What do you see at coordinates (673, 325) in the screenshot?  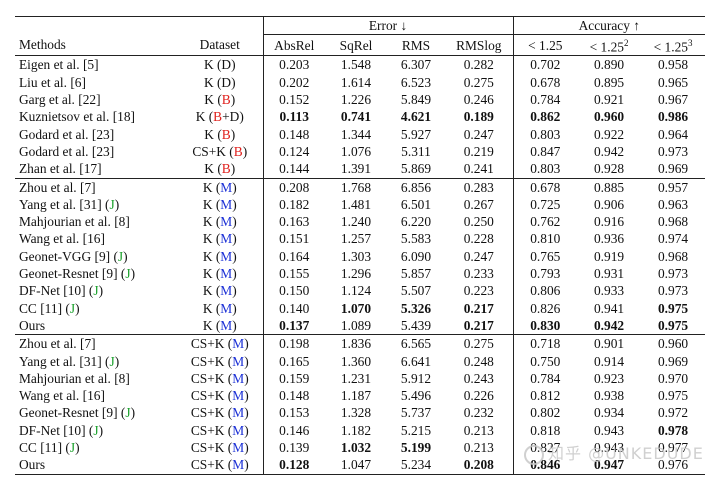 I see `value-cell: 0.975` at bounding box center [673, 325].